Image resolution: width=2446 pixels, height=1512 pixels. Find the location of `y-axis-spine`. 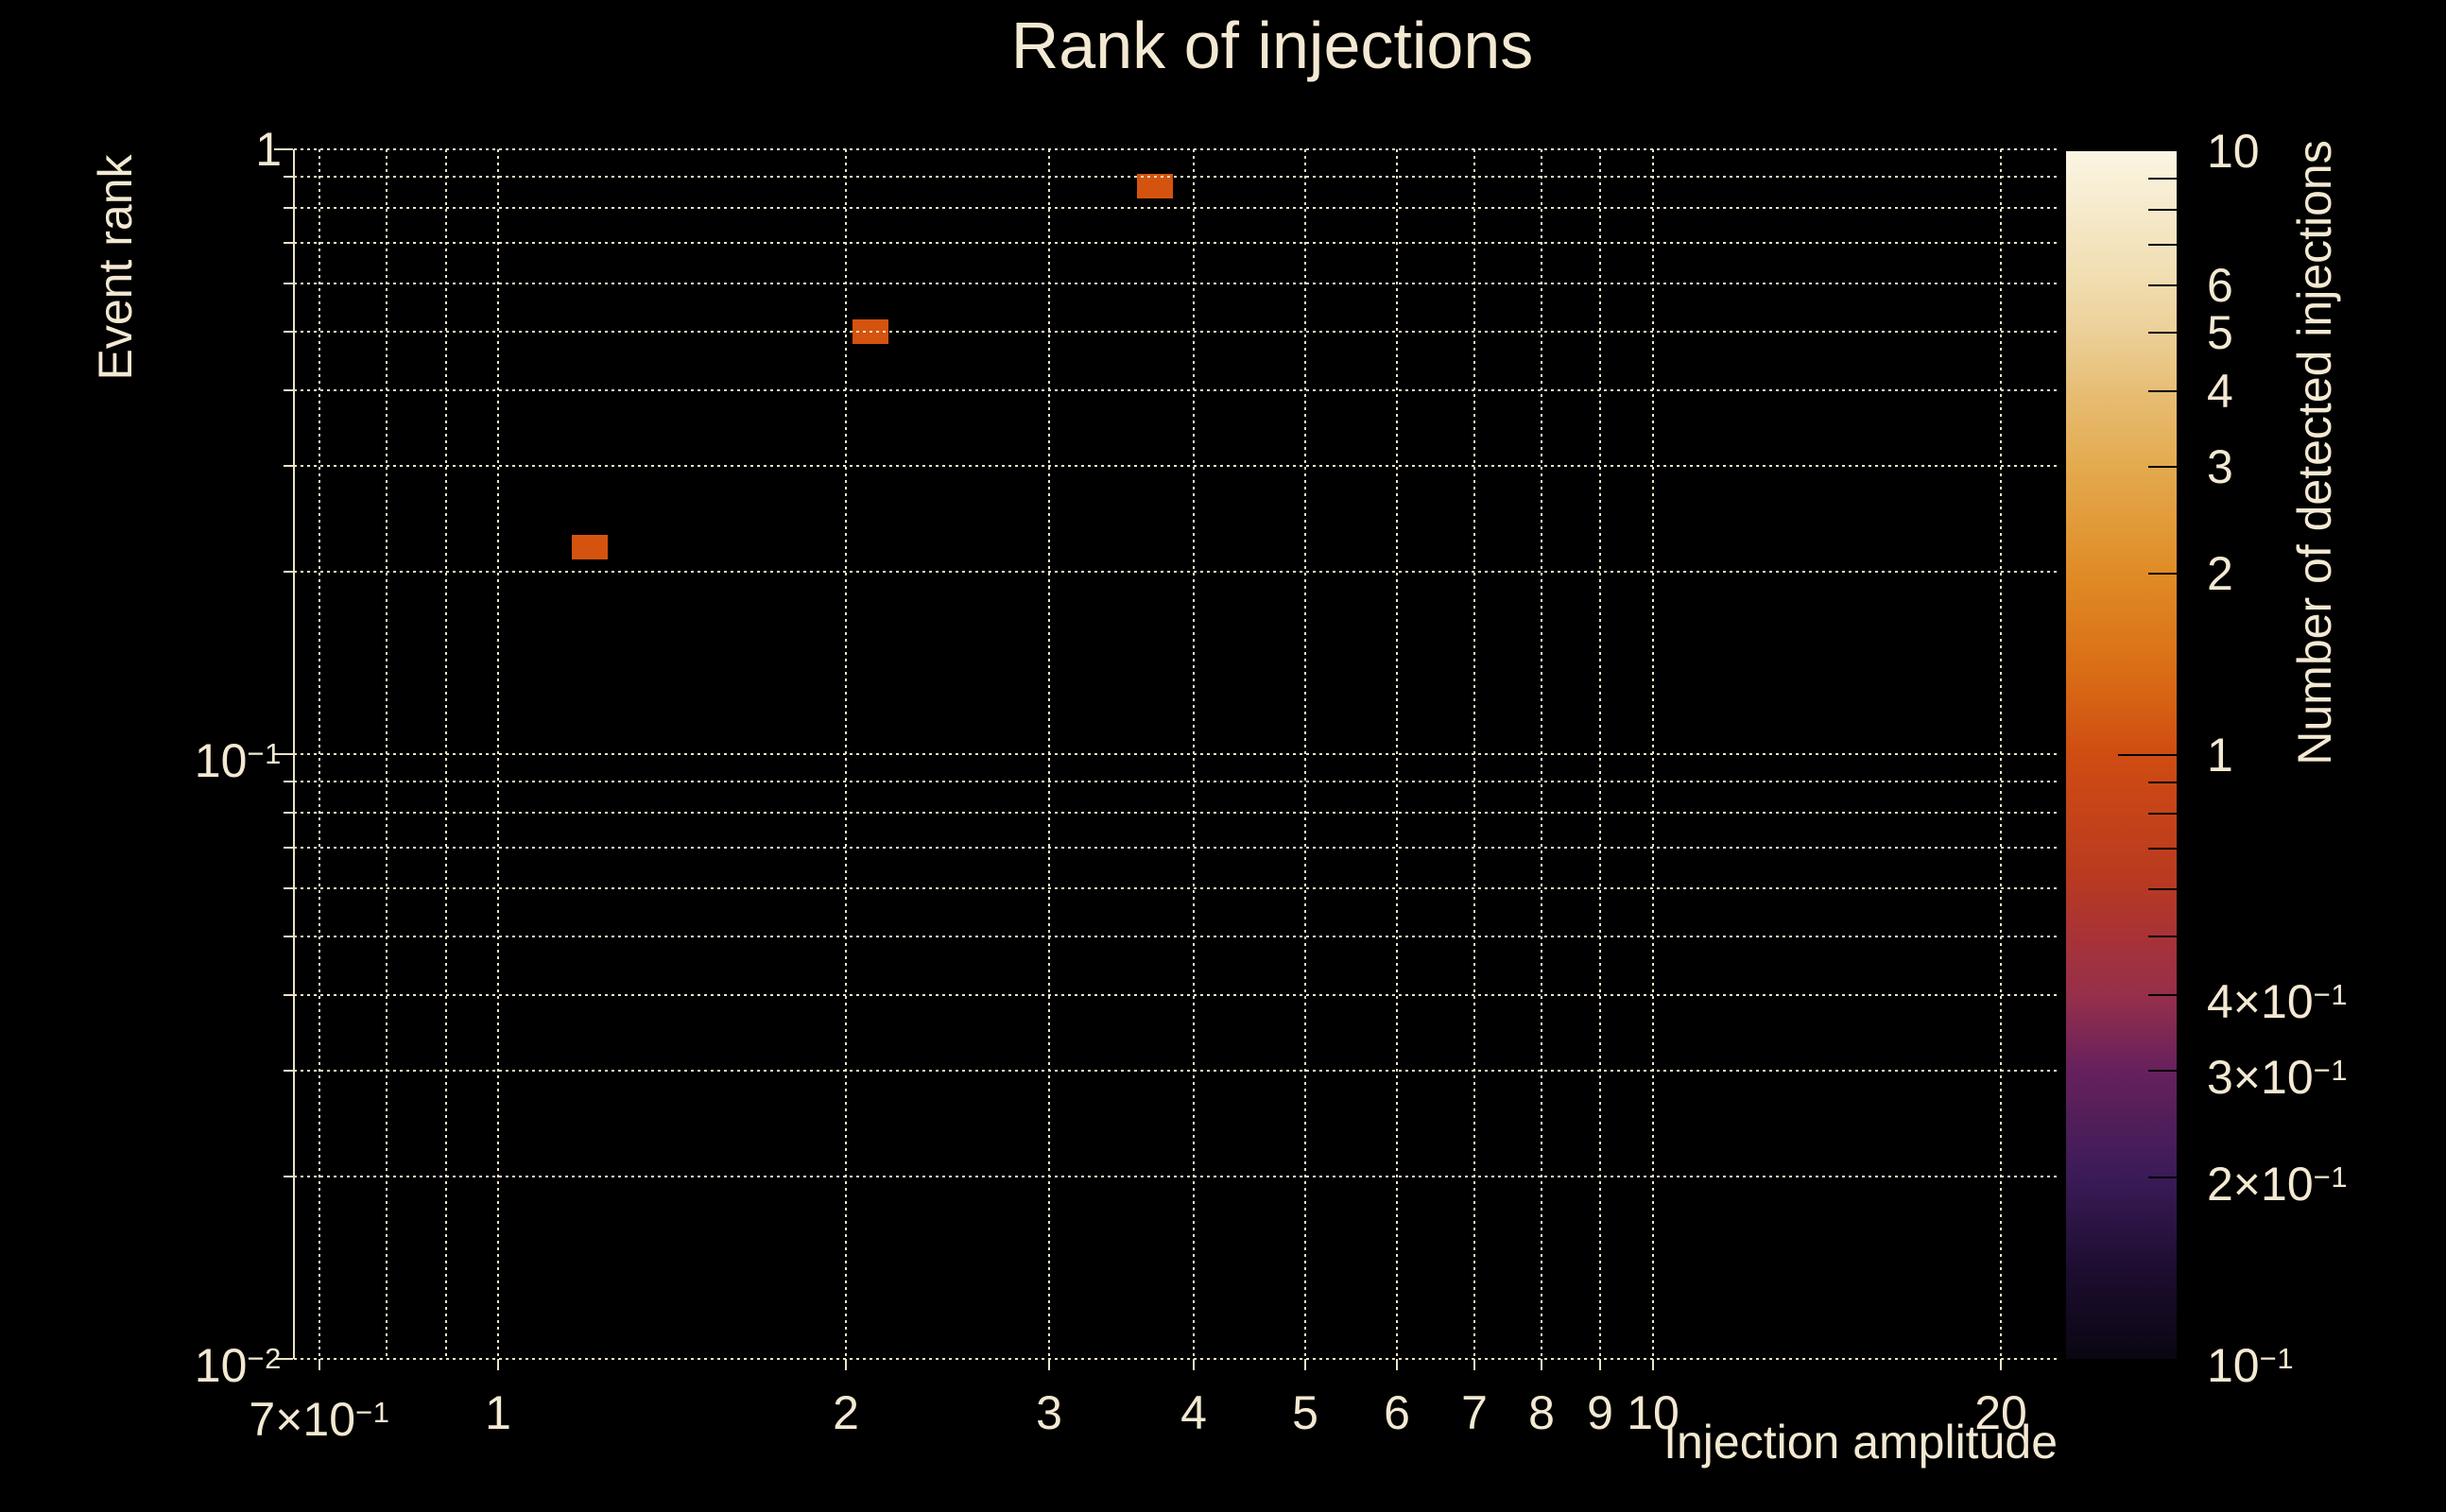

y-axis-spine is located at coordinates (294, 754).